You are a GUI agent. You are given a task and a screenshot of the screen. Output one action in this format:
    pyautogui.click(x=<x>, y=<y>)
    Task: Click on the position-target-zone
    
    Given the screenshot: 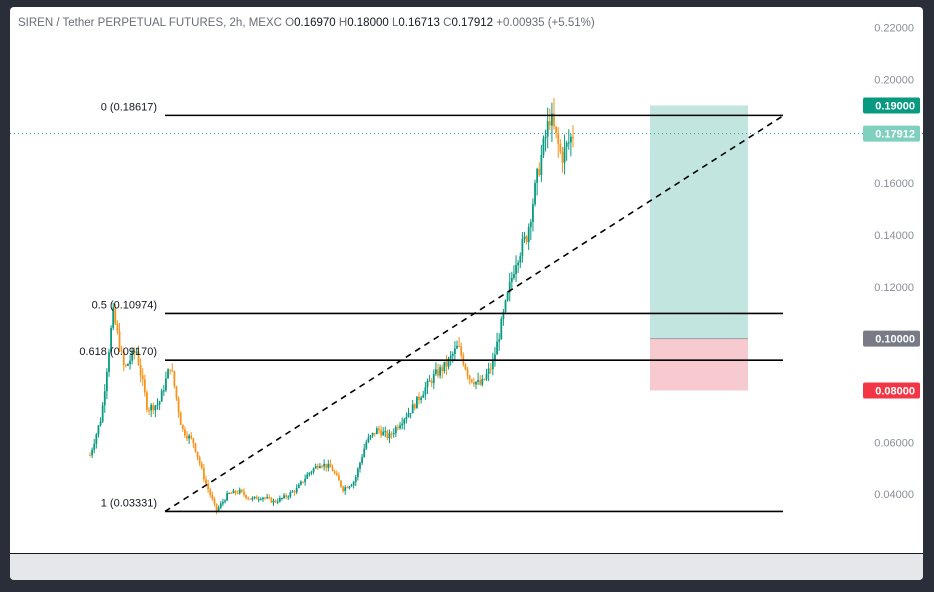 What is the action you would take?
    pyautogui.click(x=699, y=222)
    